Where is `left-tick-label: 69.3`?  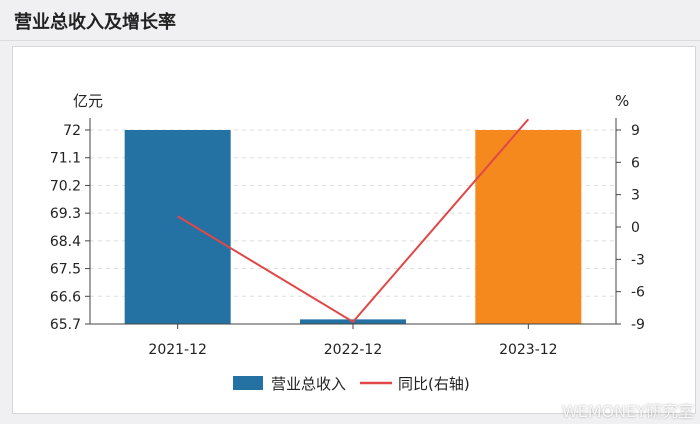
left-tick-label: 69.3 is located at coordinates (65, 214).